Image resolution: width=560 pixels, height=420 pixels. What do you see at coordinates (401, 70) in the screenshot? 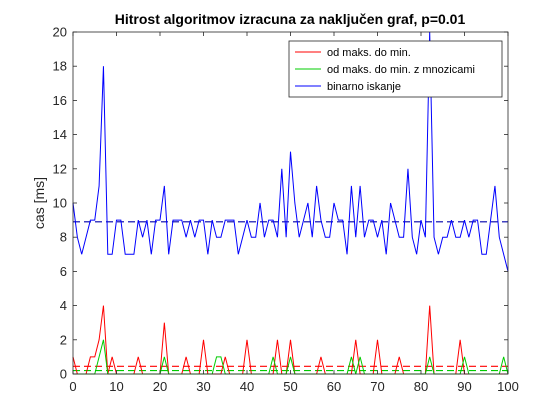
I see `legend-label-2: od maks. do min. z mnozicami` at bounding box center [401, 70].